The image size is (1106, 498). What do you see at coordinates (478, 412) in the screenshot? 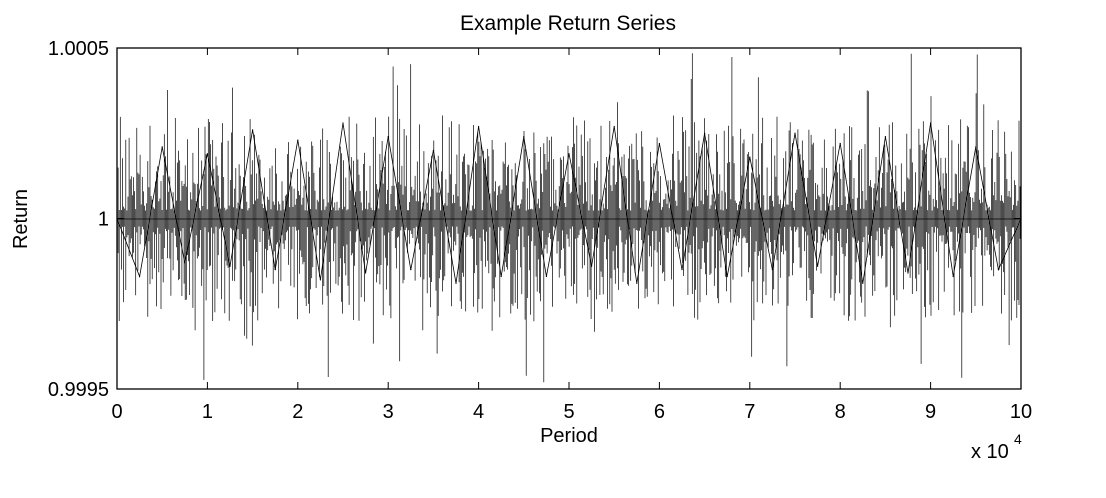
I see `x-tick-label: 4` at bounding box center [478, 412].